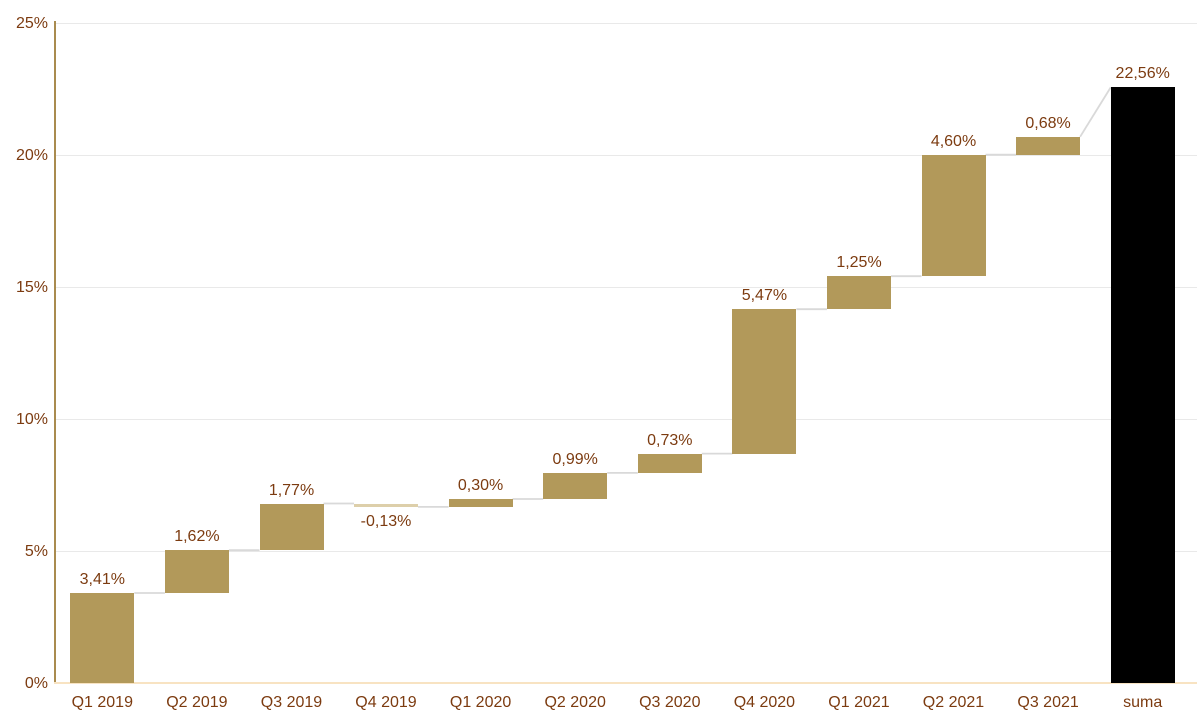  Describe the element at coordinates (1048, 123) in the screenshot. I see `value-label-q3-2021: 0,68%` at that location.